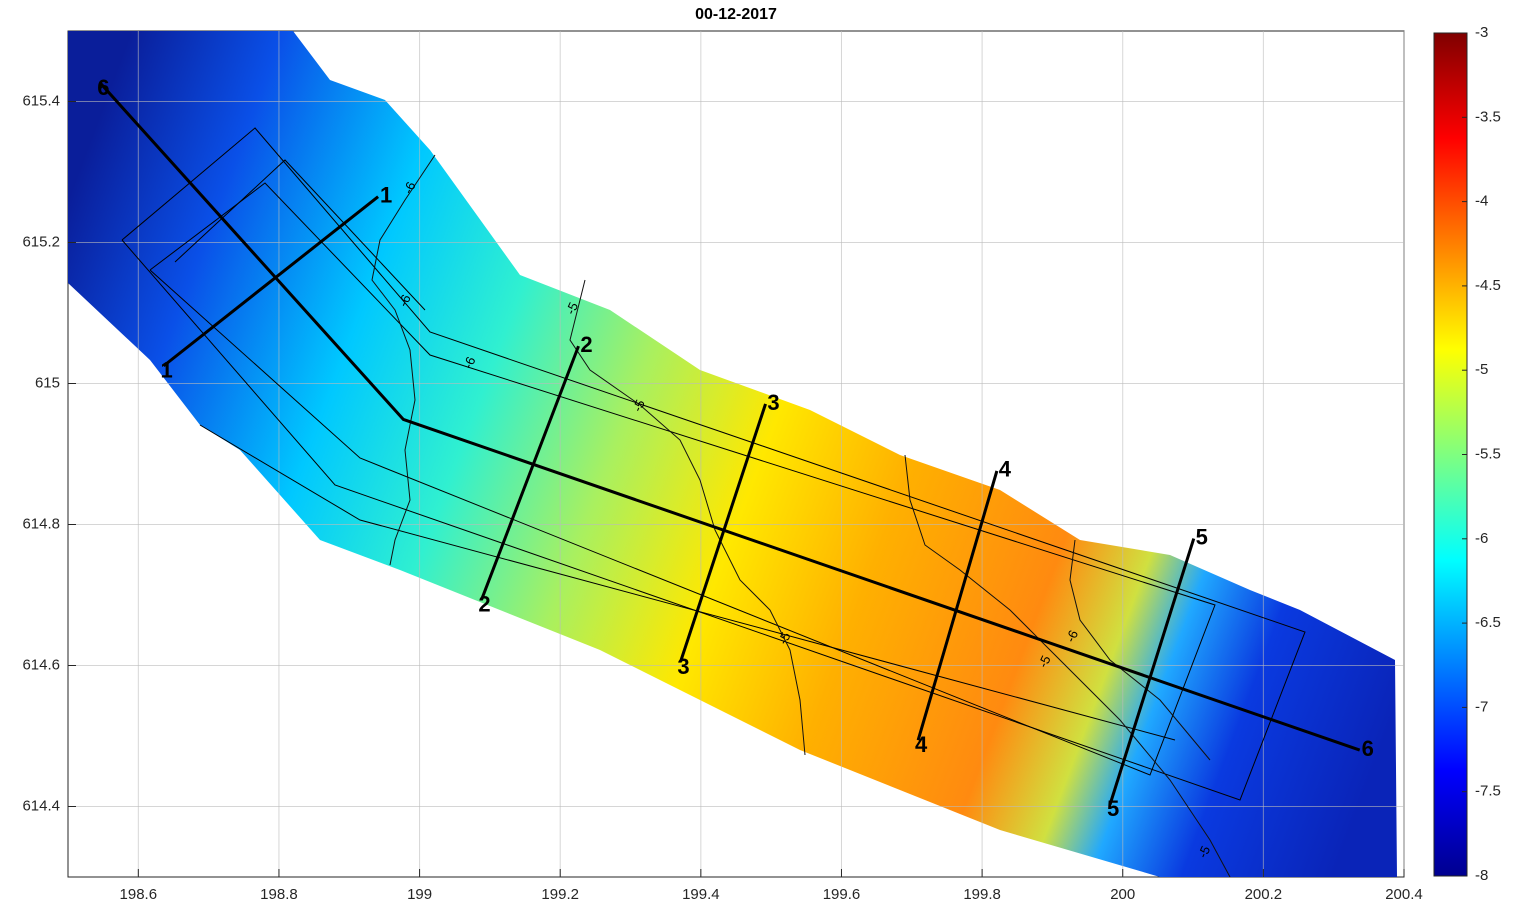 This screenshot has width=1519, height=909. Describe the element at coordinates (41, 805) in the screenshot. I see `y-tick-label: 614.4` at that location.